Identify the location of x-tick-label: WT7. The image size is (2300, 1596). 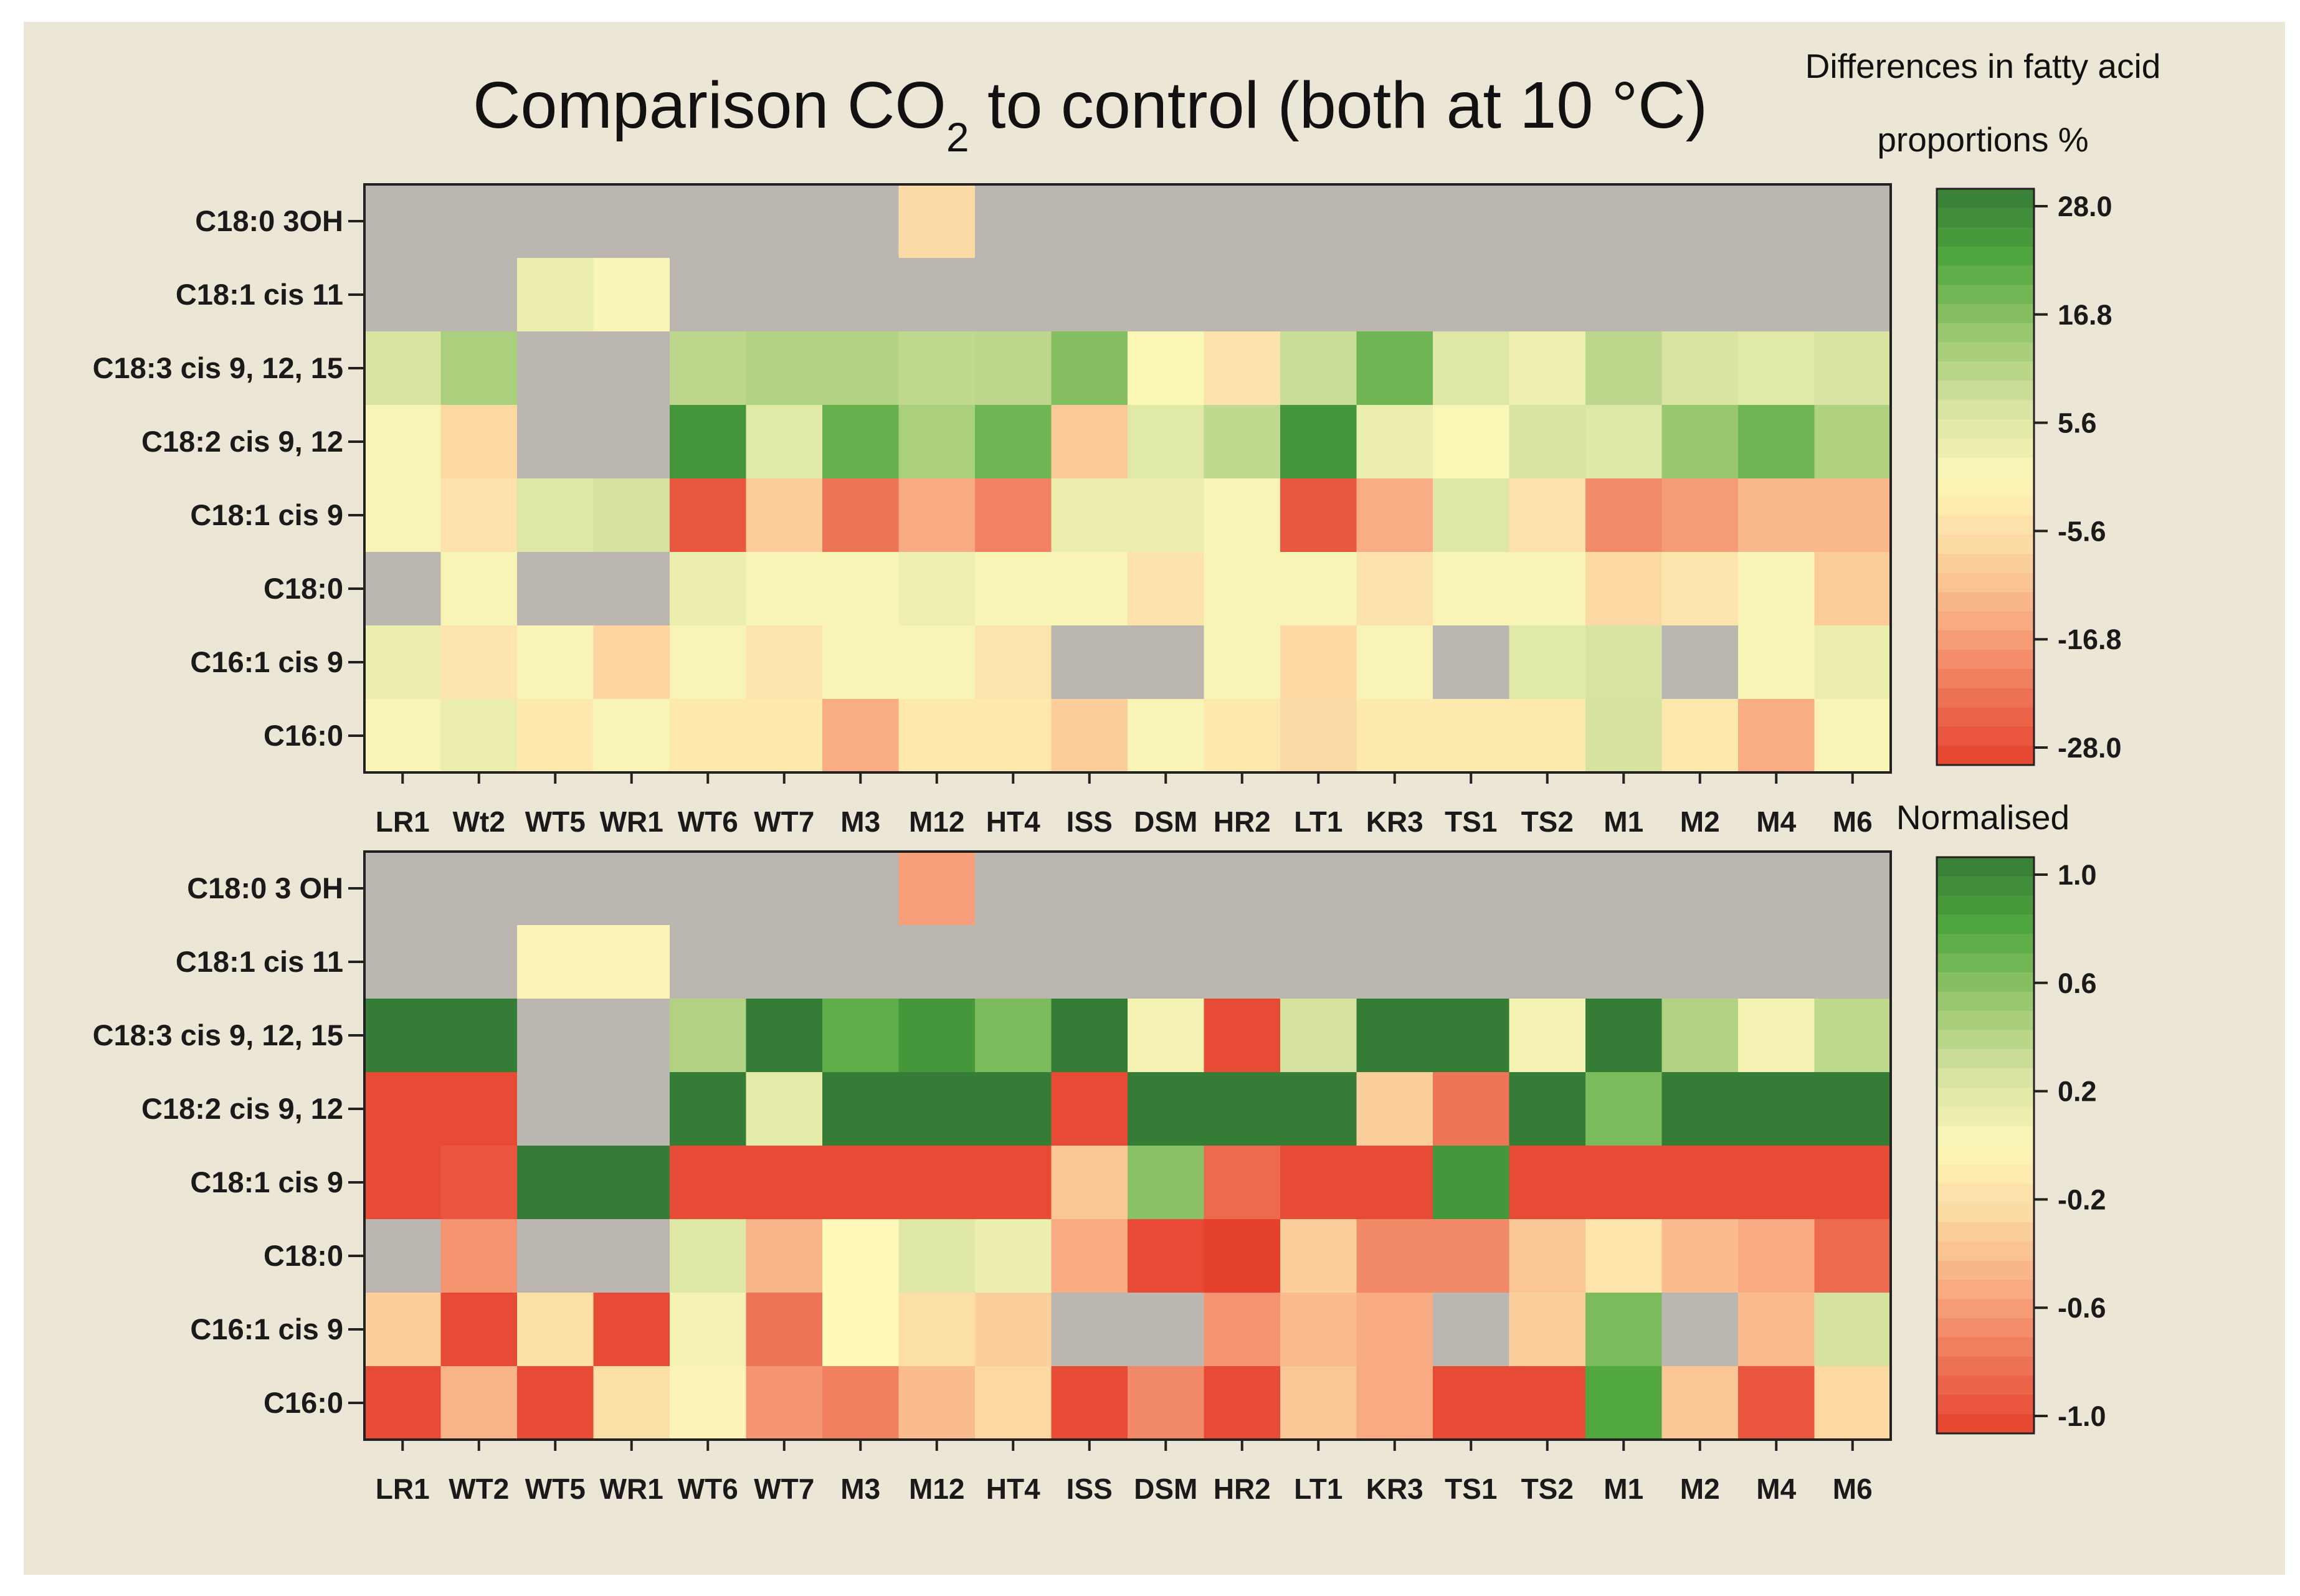
(784, 1489).